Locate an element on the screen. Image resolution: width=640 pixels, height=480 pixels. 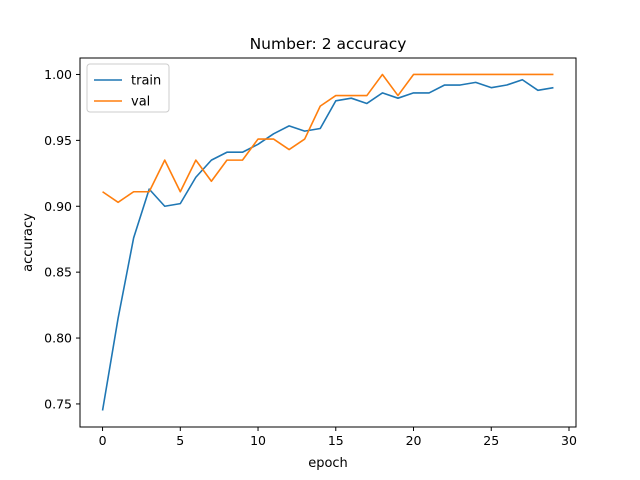
x-axis-ticks: 0 5 10 15 20 25 30 is located at coordinates (338, 437).